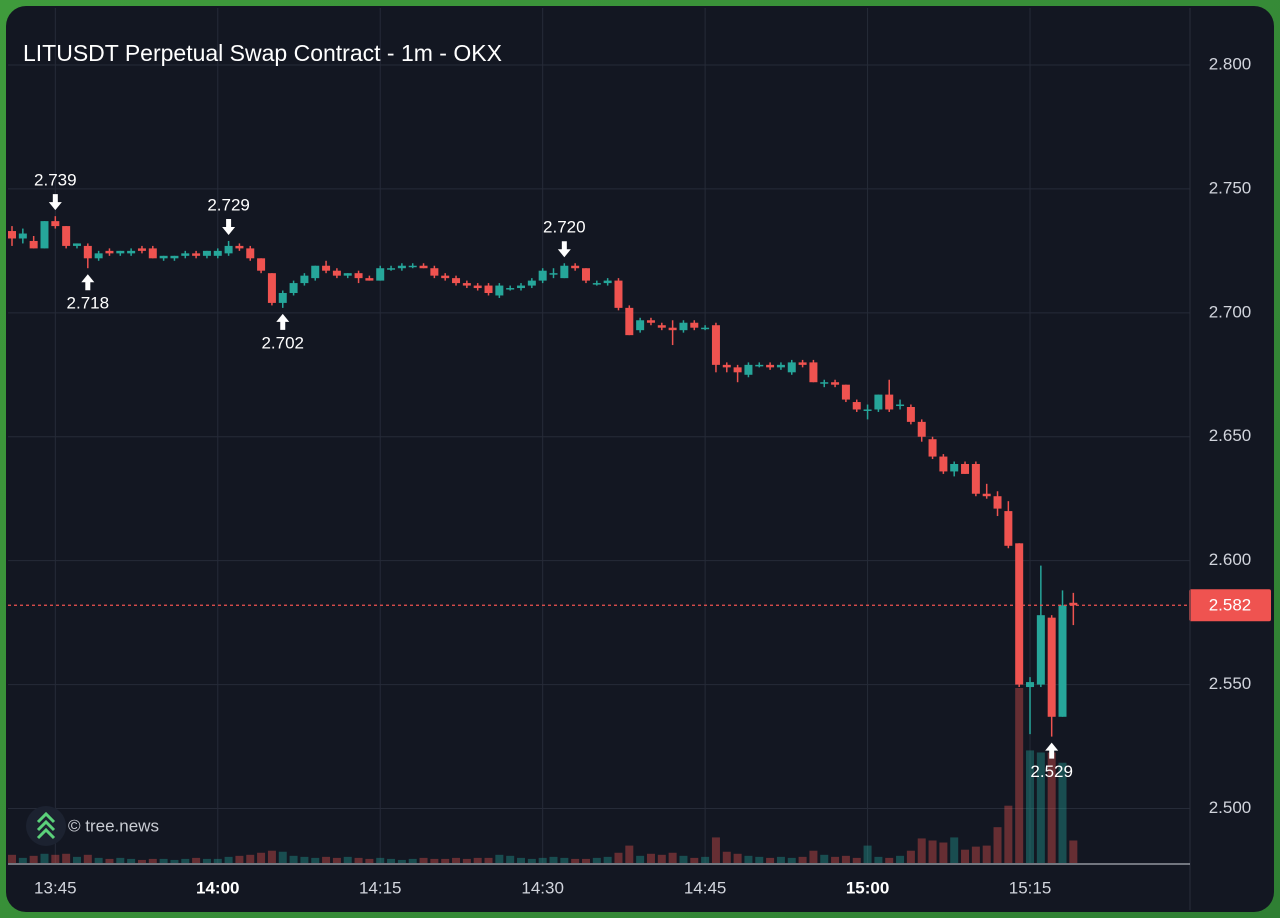 This screenshot has height=918, width=1280. Describe the element at coordinates (1030, 887) in the screenshot. I see `x-tick-label: 15:15` at that location.